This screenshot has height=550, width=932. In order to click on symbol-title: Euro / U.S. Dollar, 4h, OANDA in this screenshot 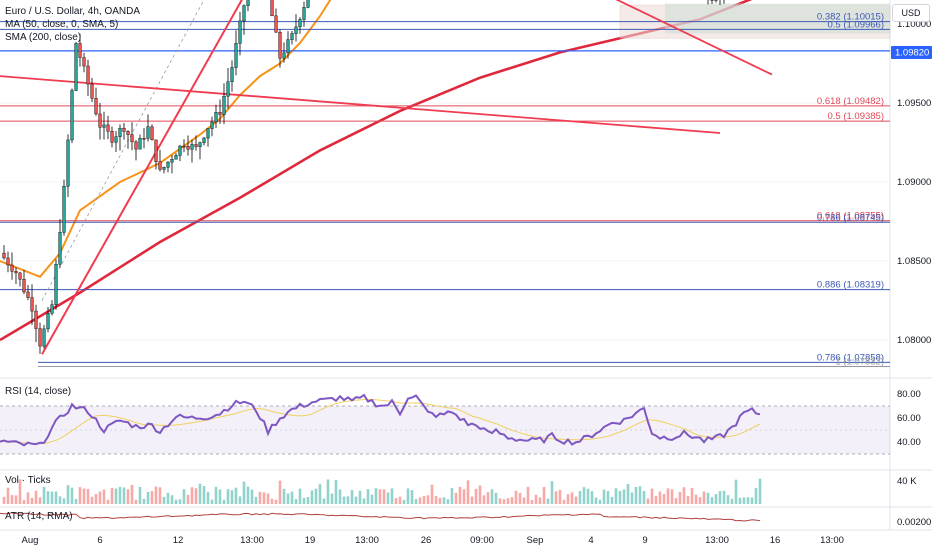, I will do `click(73, 11)`.